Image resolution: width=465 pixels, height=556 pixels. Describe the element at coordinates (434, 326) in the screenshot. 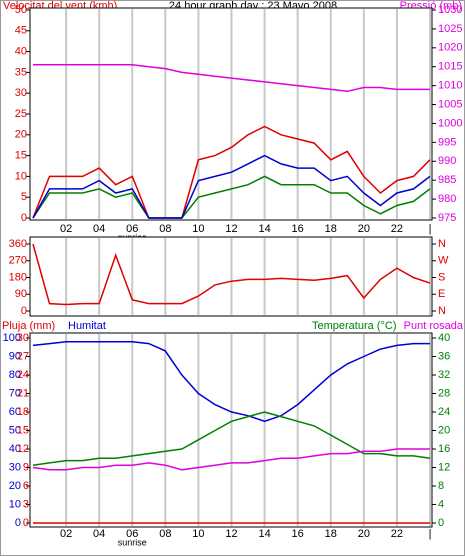

I see `dewpoint-label: Punt rosada` at that location.